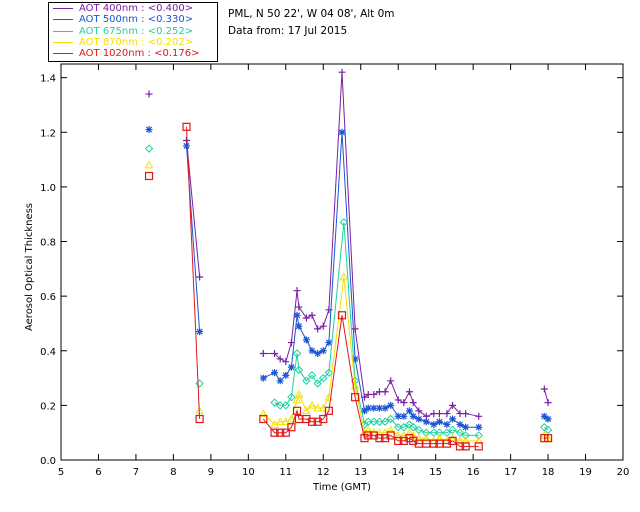 The height and width of the screenshot is (512, 640). What do you see at coordinates (133, 53) in the screenshot?
I see `legend-item-1020: AOT 1020nm : <0.176>` at bounding box center [133, 53].